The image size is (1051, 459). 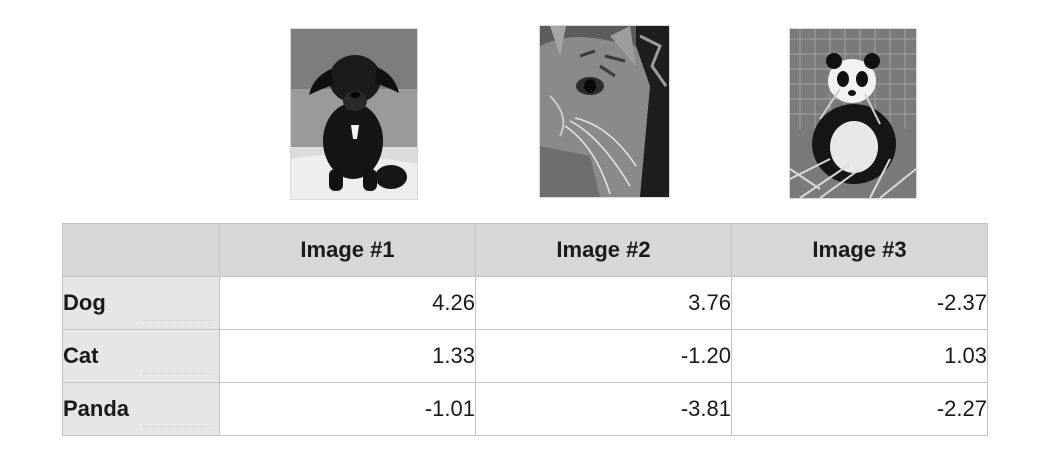 What do you see at coordinates (859, 409) in the screenshot?
I see `score-cell: -2.27` at bounding box center [859, 409].